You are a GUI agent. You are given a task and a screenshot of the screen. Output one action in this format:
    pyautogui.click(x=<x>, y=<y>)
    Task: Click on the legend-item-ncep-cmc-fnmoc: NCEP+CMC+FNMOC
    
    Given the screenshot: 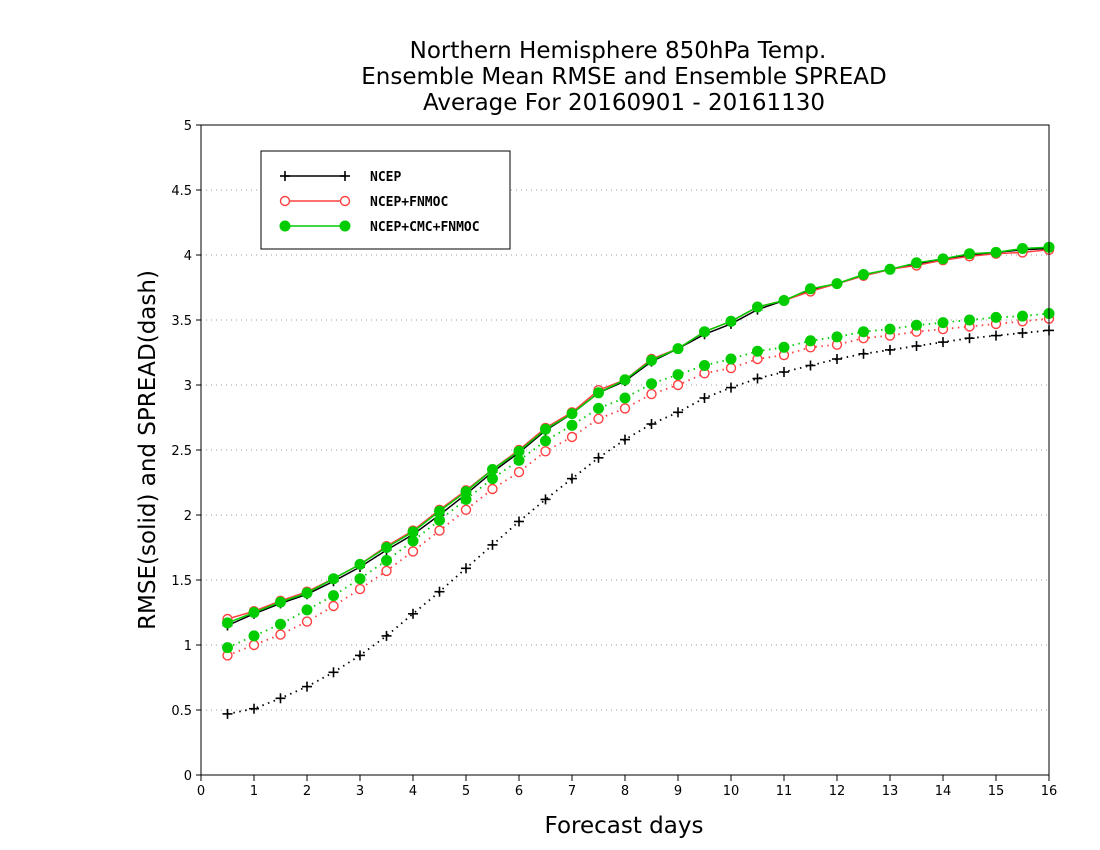 What is the action you would take?
    pyautogui.click(x=379, y=227)
    